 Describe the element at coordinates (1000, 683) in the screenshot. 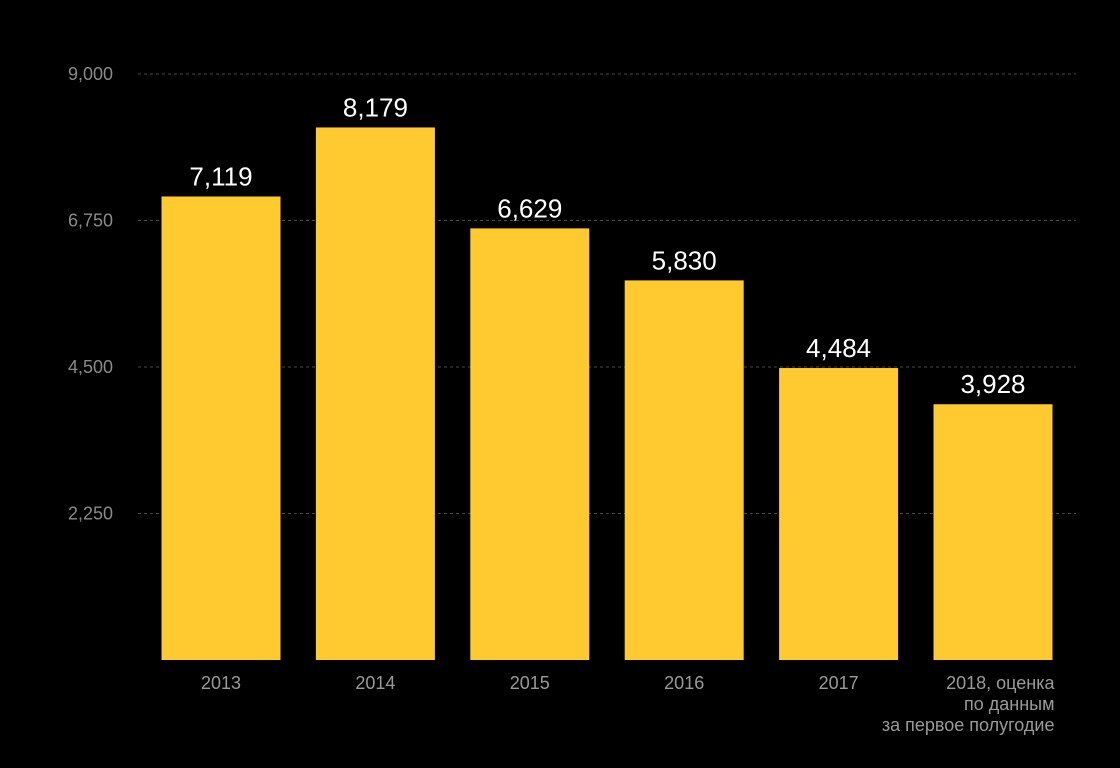

I see `x-tick-label: 2018, оценка` at that location.